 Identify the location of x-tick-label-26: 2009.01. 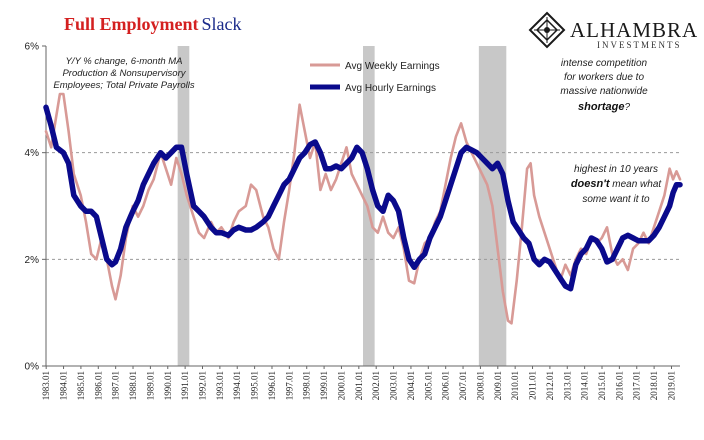
(498, 385).